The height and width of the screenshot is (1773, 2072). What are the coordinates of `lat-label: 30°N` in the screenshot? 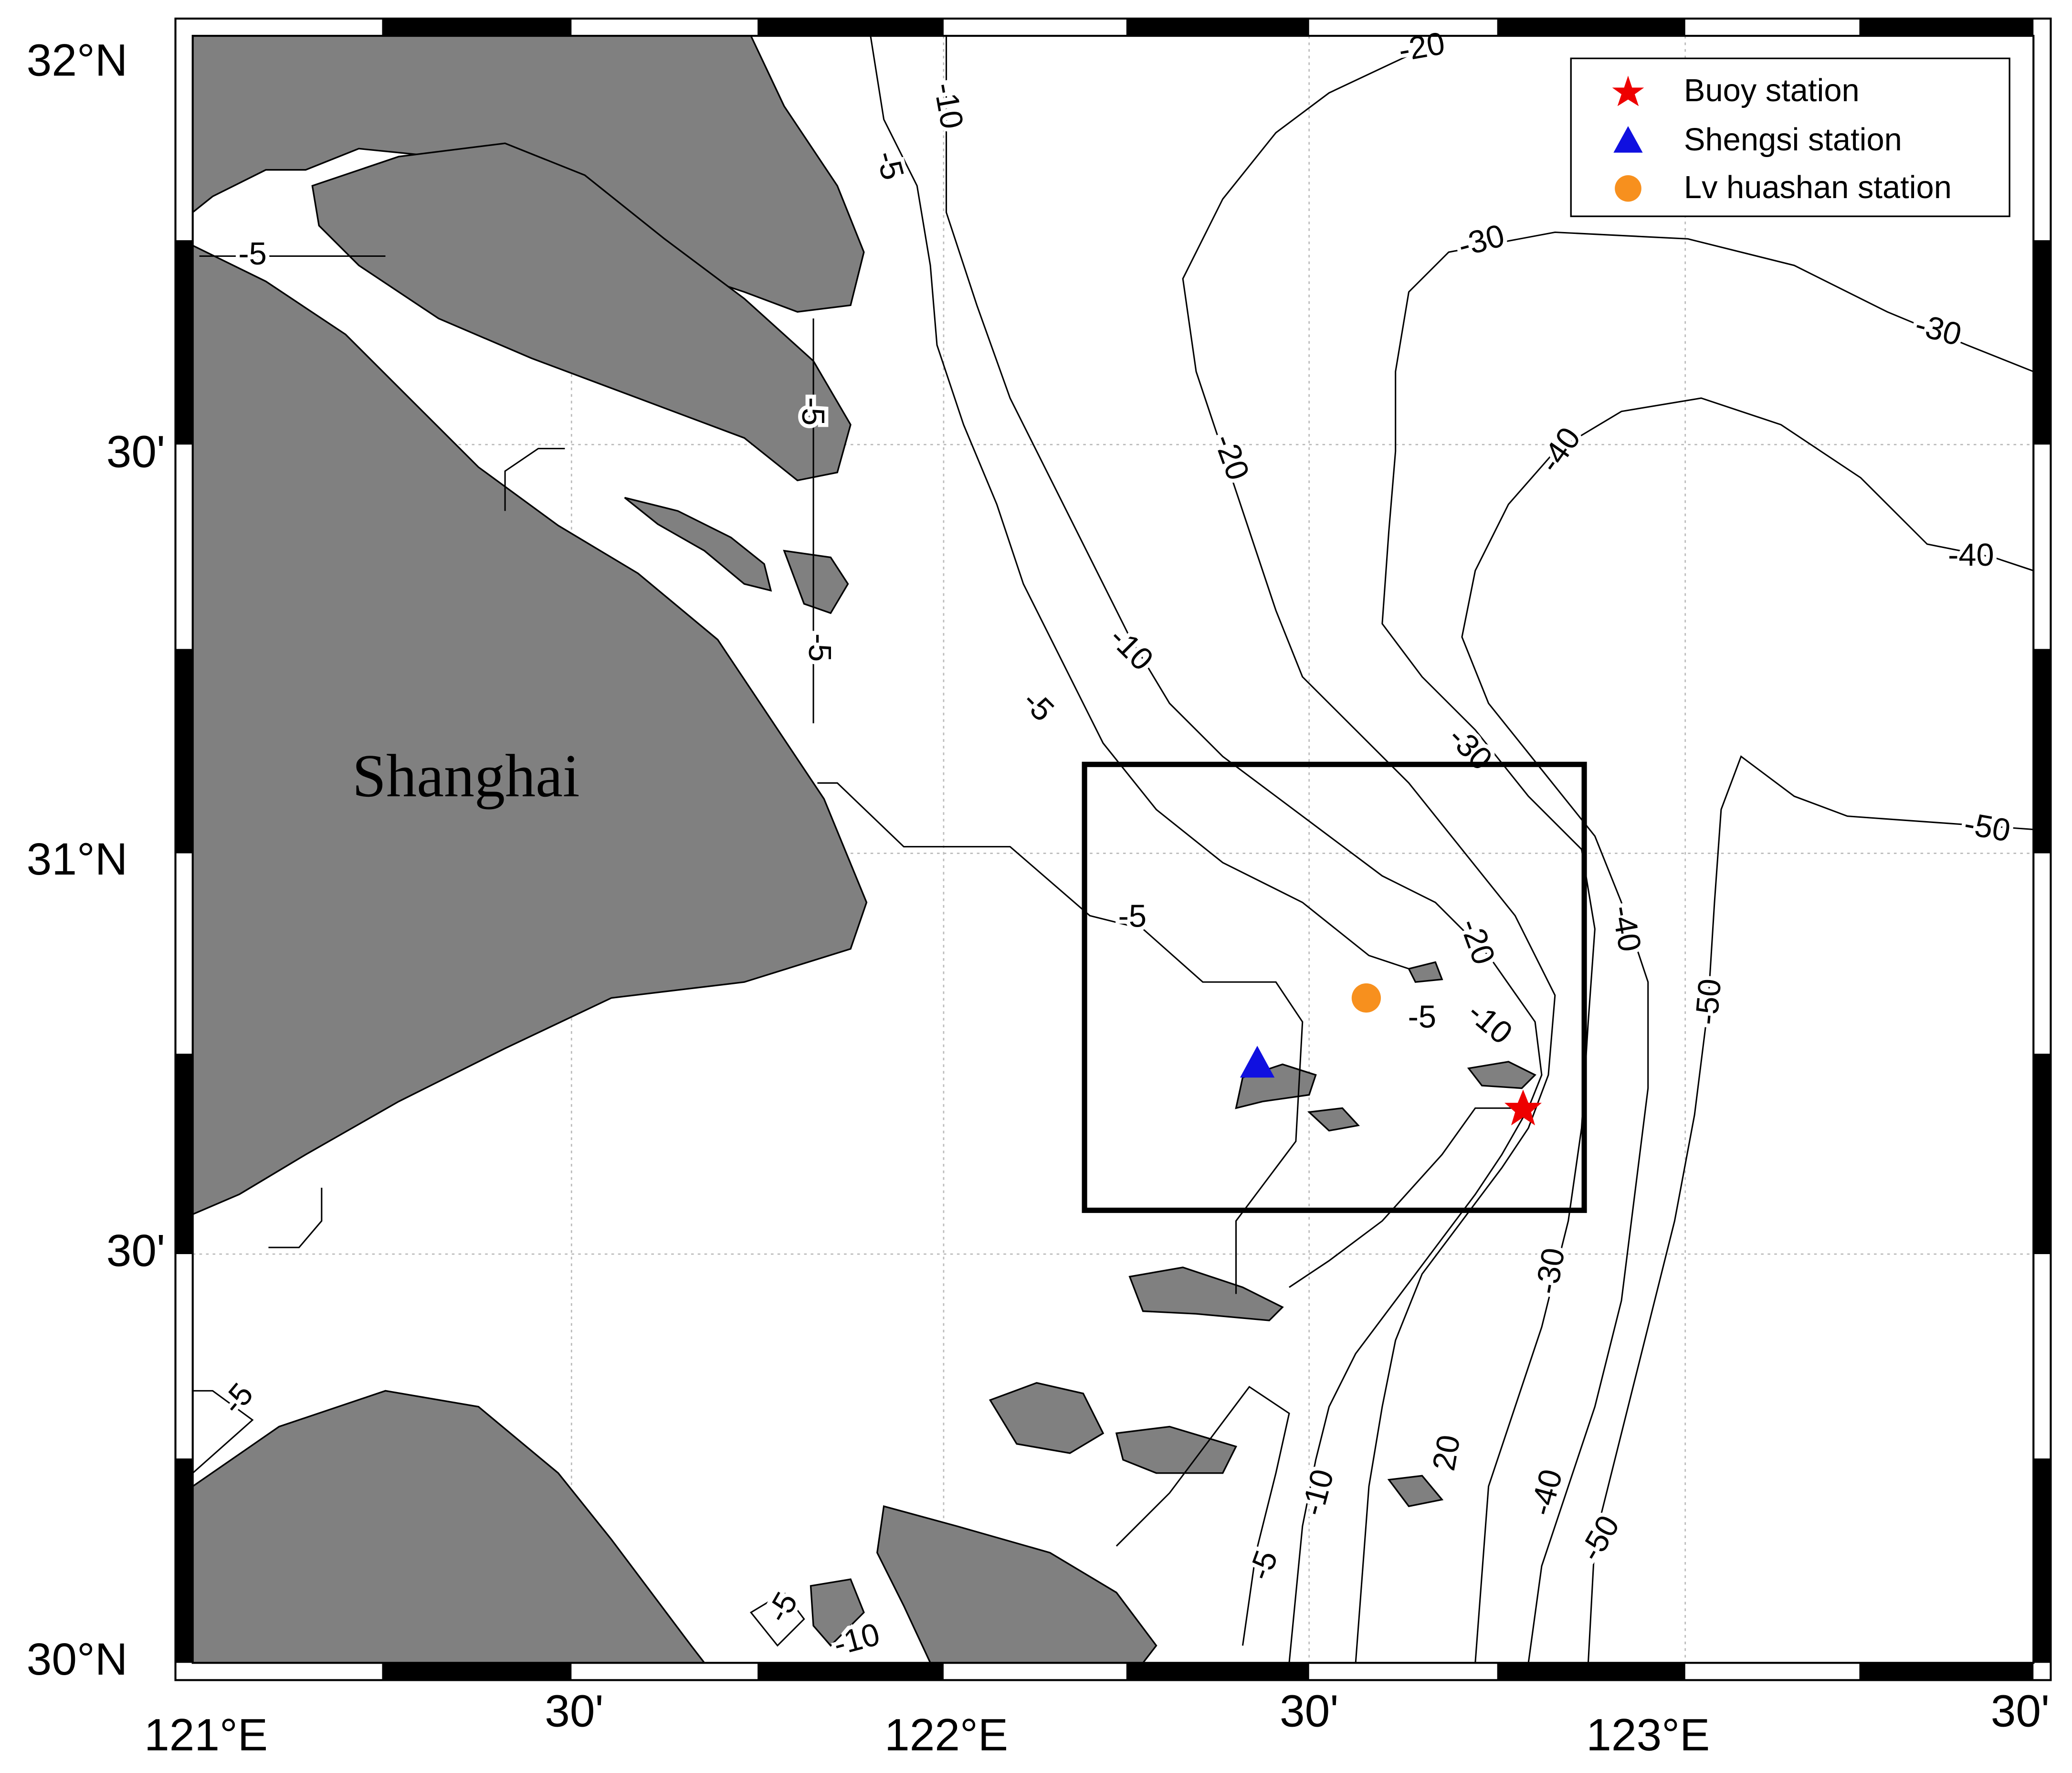 It's located at (77, 1659).